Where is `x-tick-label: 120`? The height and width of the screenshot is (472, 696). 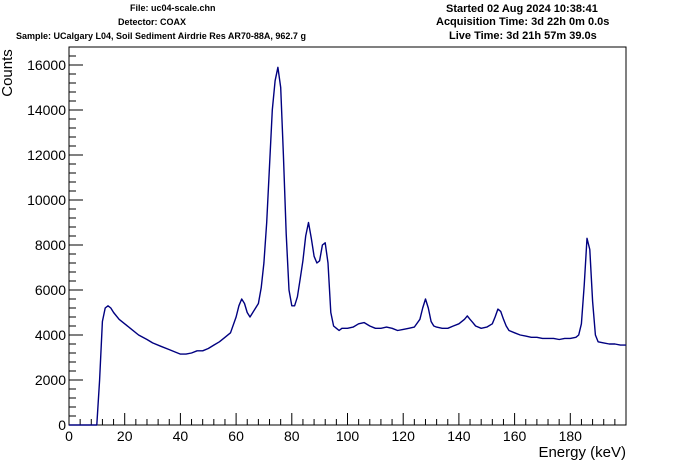 x-tick-label: 120 is located at coordinates (404, 436).